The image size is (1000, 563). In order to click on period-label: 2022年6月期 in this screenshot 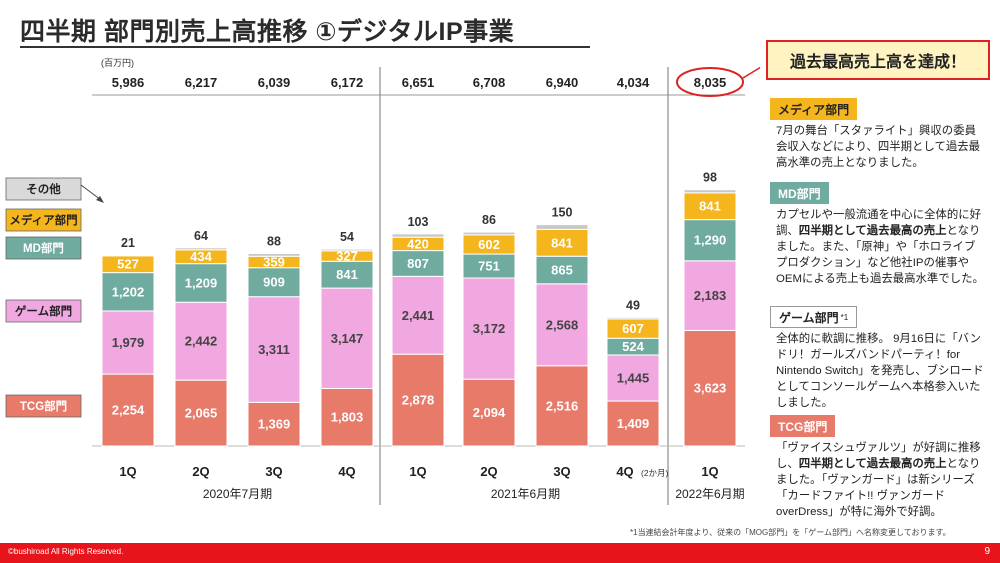, I will do `click(709, 494)`.